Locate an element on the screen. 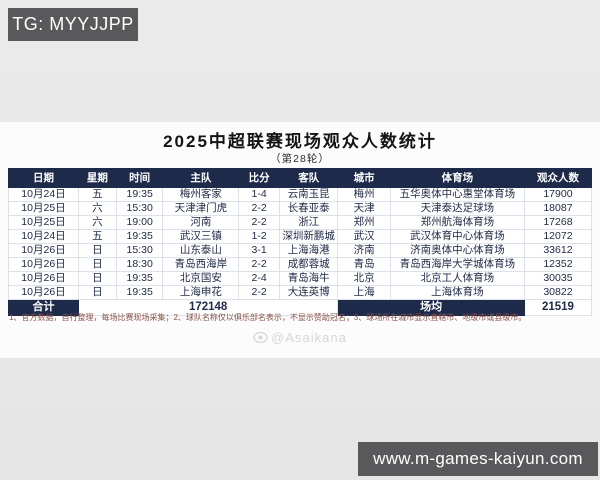 This screenshot has width=600, height=480. average-label: 场均 is located at coordinates (431, 307).